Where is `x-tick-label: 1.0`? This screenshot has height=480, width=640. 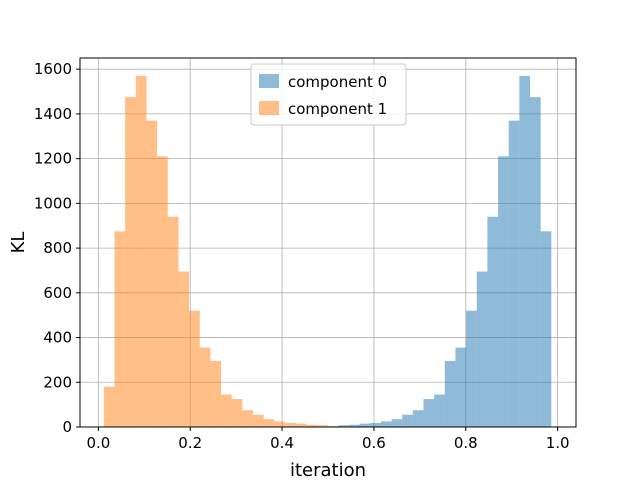
x-tick-label: 1.0 is located at coordinates (558, 443).